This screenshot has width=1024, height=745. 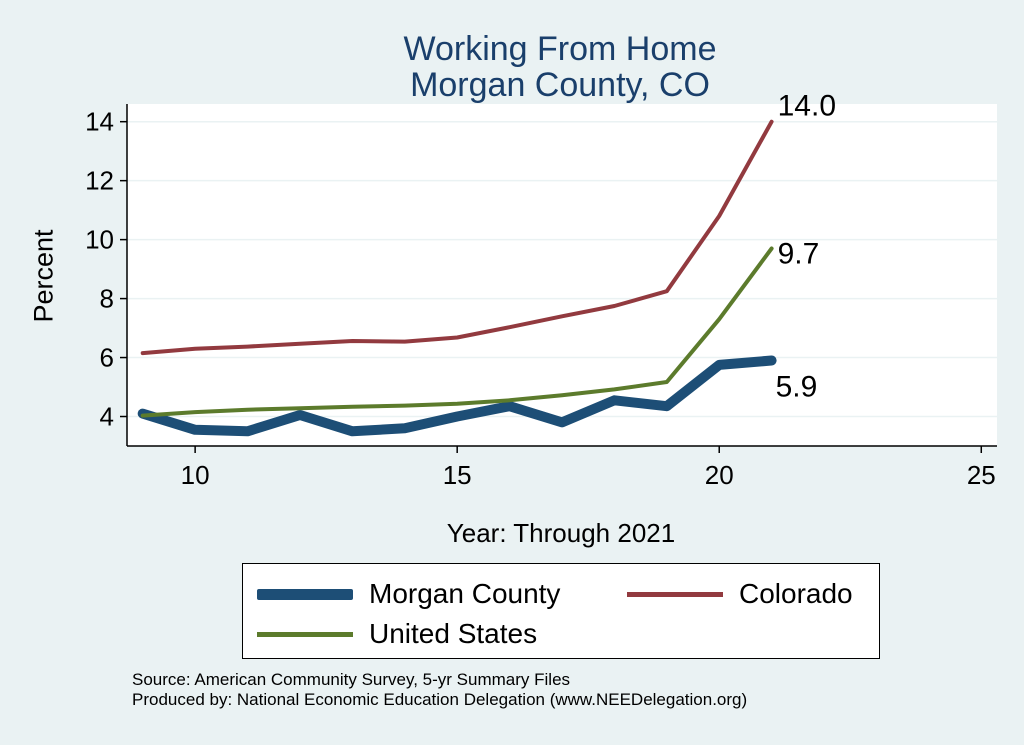 What do you see at coordinates (457, 396) in the screenshot?
I see `series-line-morgan-county` at bounding box center [457, 396].